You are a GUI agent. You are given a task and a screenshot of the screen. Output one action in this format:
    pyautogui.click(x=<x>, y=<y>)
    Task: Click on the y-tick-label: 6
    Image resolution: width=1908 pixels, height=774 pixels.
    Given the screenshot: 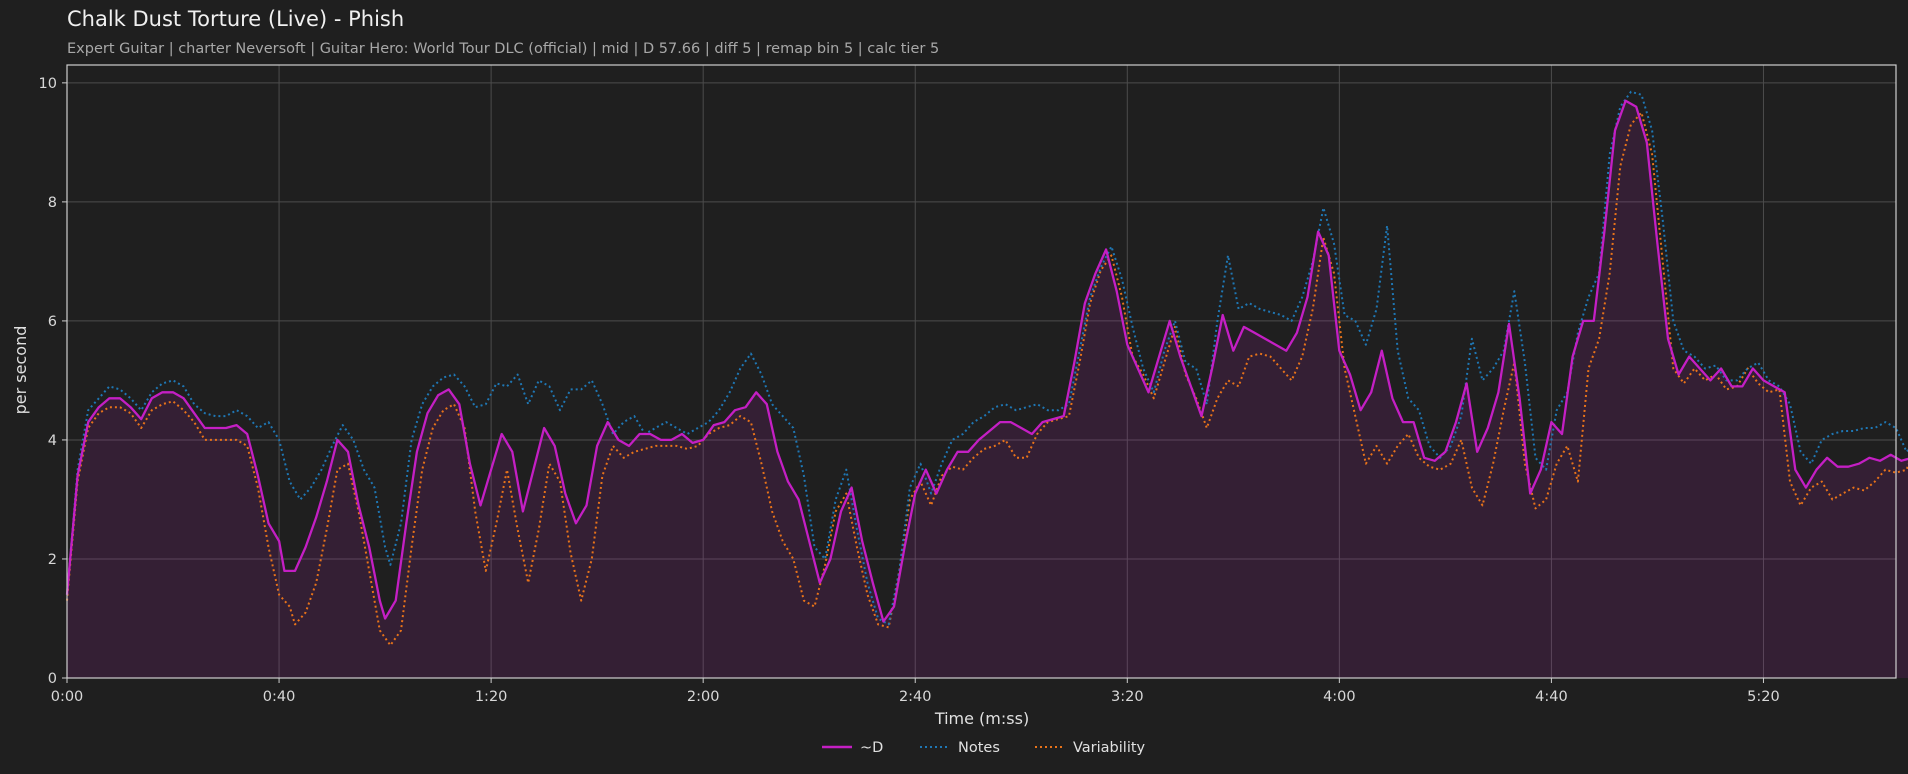 What is the action you would take?
    pyautogui.click(x=52, y=322)
    